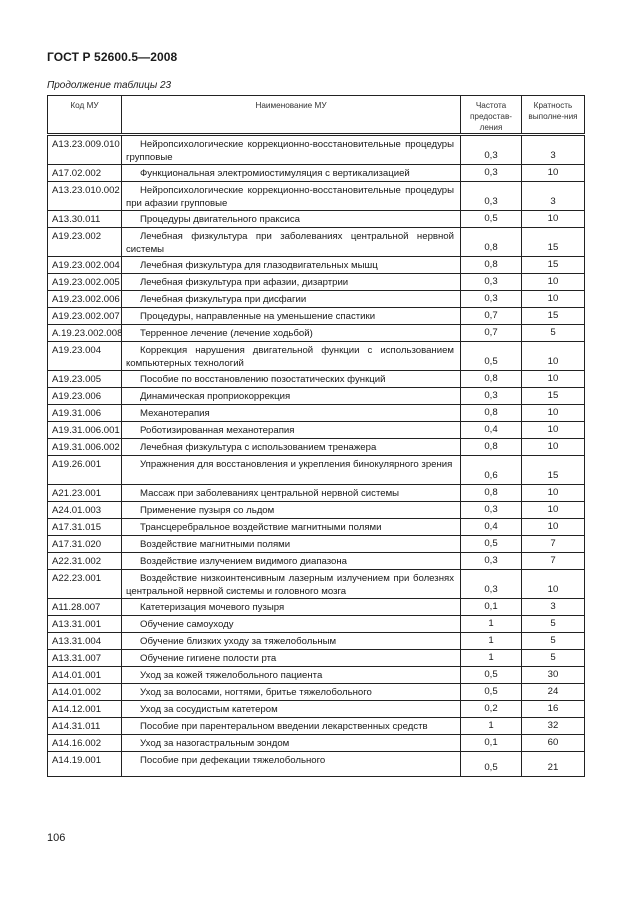 This screenshot has width=630, height=913. Describe the element at coordinates (84, 265) in the screenshot. I see `code-cell: А19.23.002.004` at that location.